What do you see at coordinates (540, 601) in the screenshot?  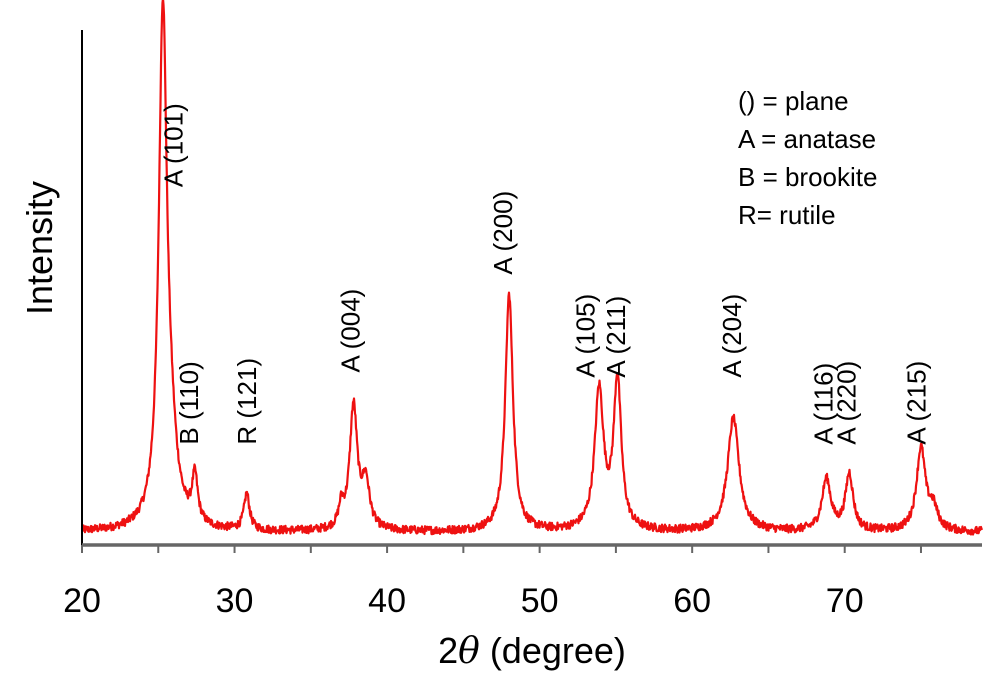 I see `x-tick-label: 50` at bounding box center [540, 601].